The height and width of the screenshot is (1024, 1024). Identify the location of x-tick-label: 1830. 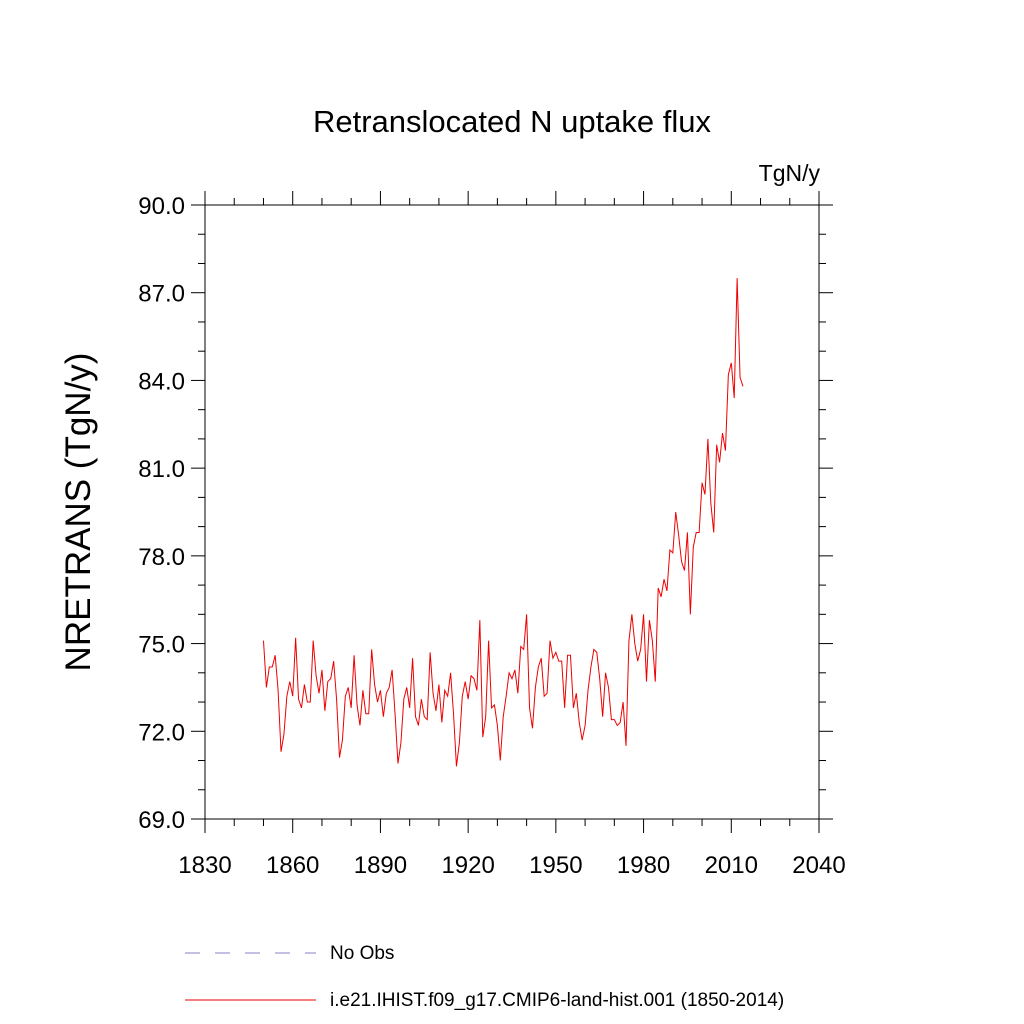
(204, 865).